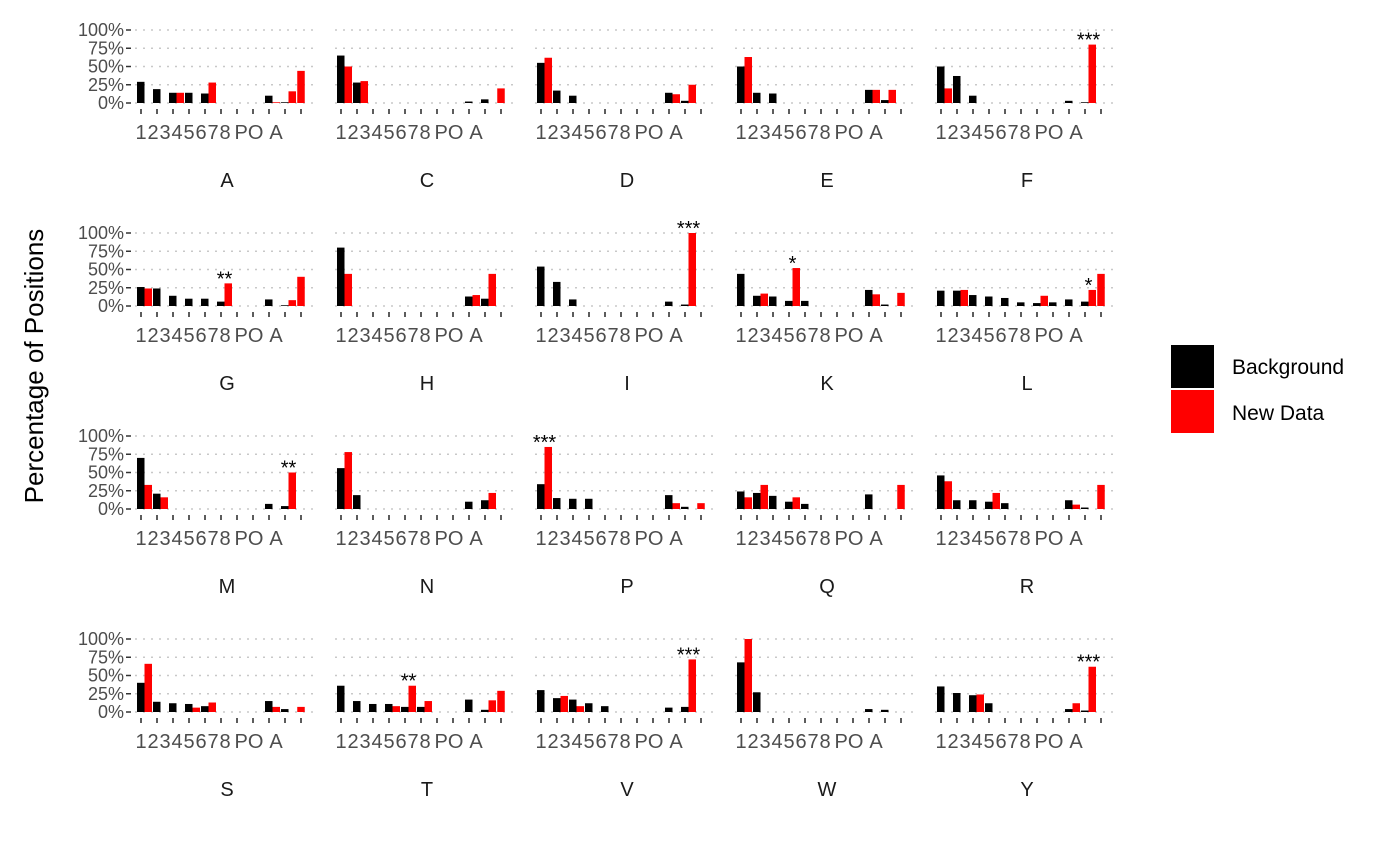 The image size is (1400, 866). I want to click on facet-strip-label: I, so click(627, 384).